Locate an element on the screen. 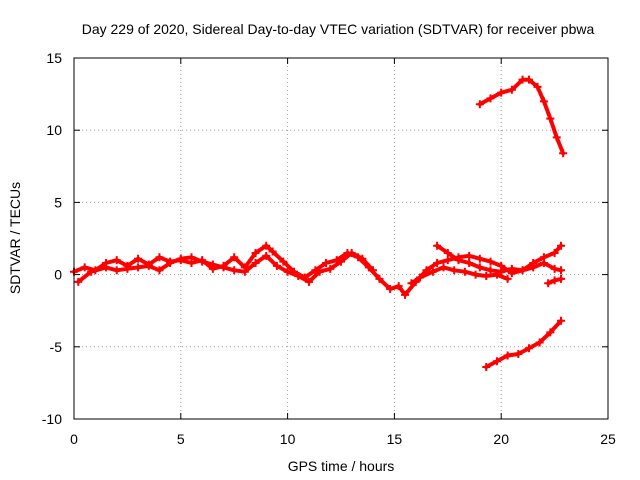  x-tick-label: 10 is located at coordinates (288, 439).